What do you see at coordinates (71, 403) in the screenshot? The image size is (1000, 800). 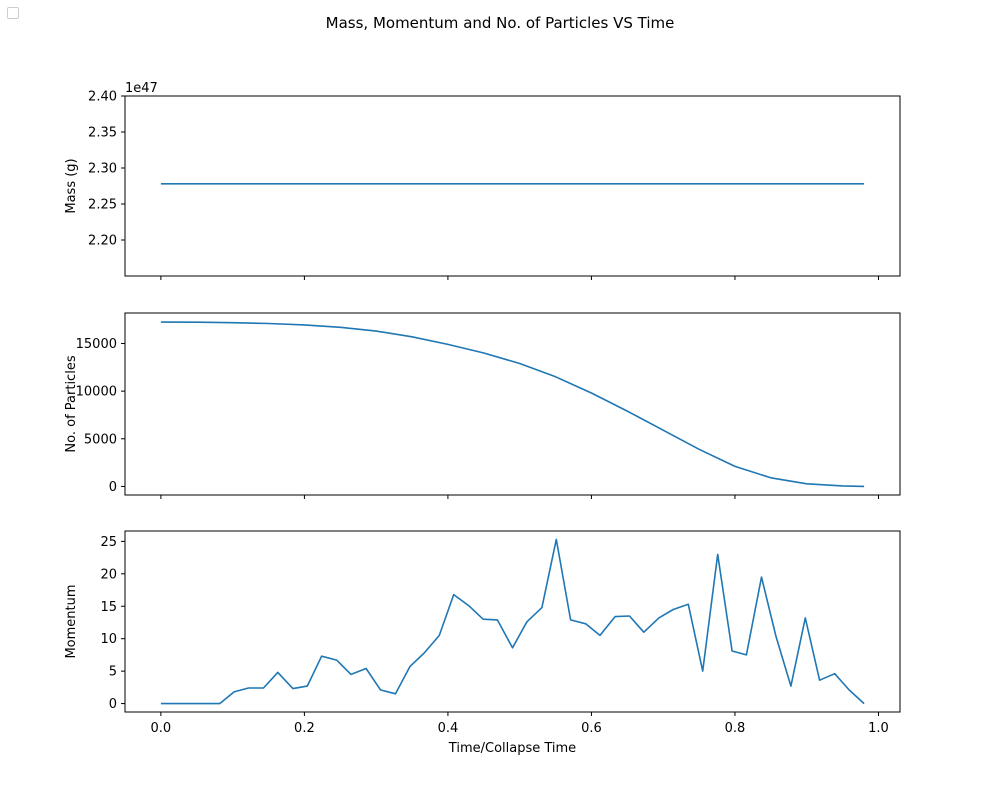 I see `y-axis-label-particles: No. of Particles` at bounding box center [71, 403].